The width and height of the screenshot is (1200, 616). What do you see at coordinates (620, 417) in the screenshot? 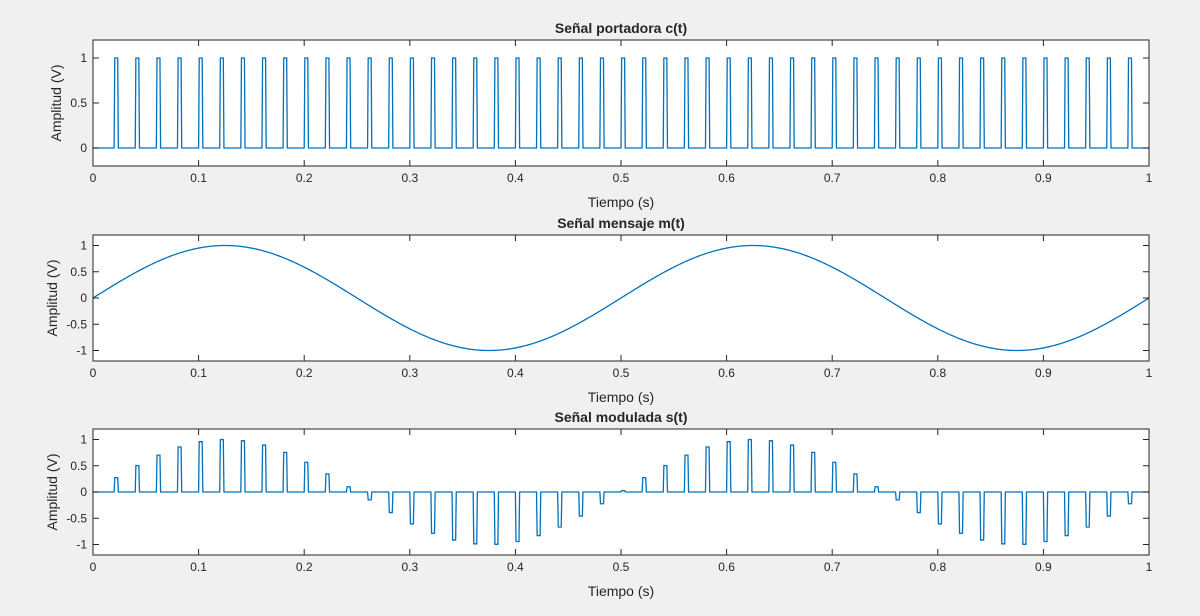
I see `subplot-title: Señal modulada s(t)` at bounding box center [620, 417].